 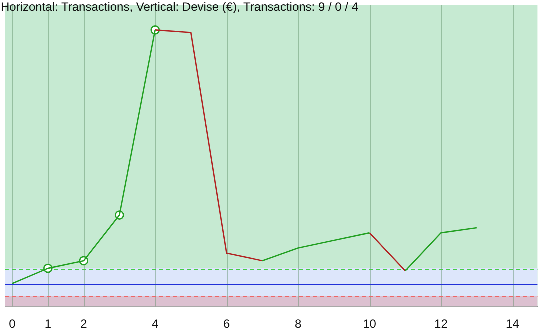 What do you see at coordinates (226, 324) in the screenshot?
I see `x-tick-label: 6` at bounding box center [226, 324].